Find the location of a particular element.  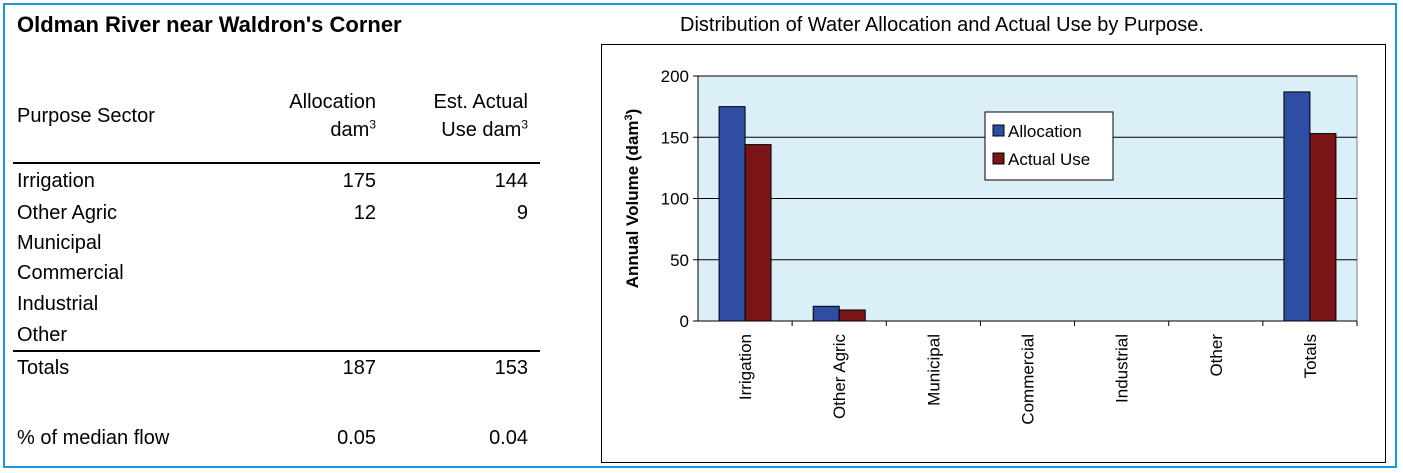

row-use: 144 is located at coordinates (511, 181).